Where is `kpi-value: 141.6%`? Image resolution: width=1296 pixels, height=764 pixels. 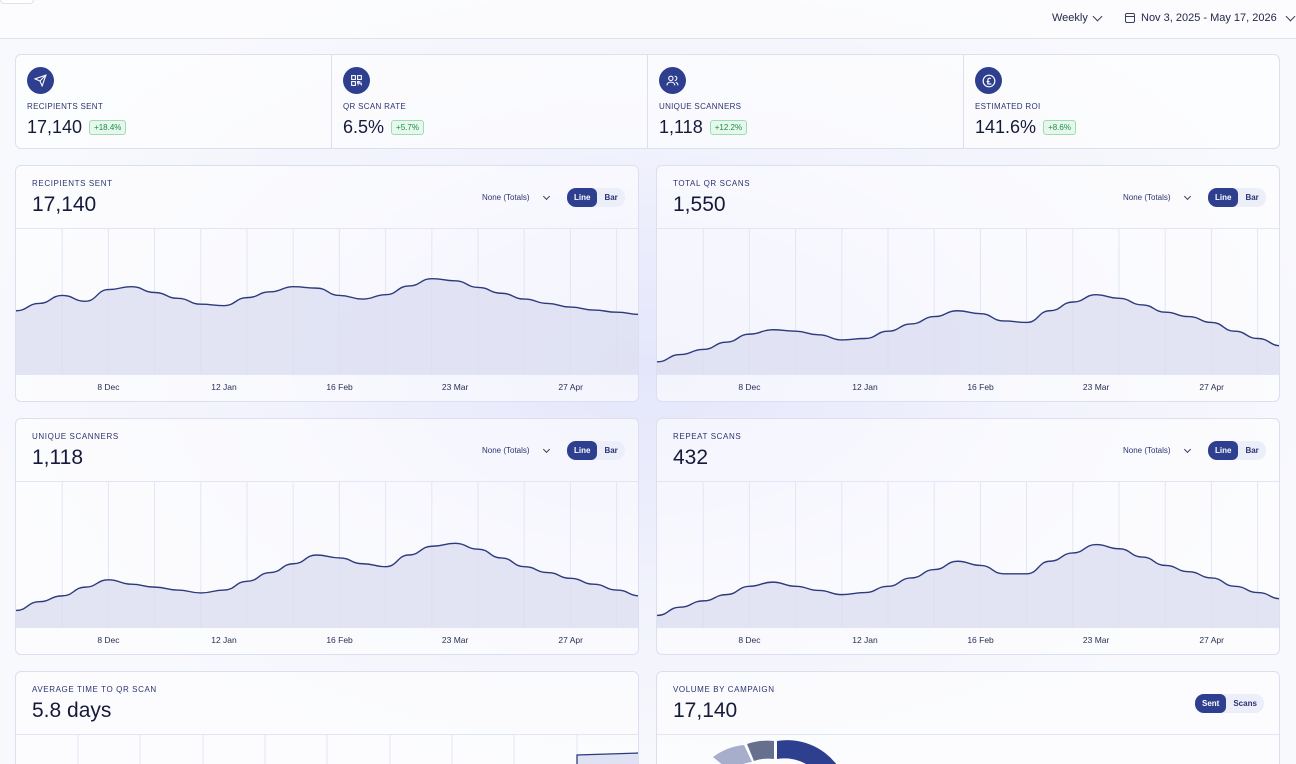
kpi-value: 141.6% is located at coordinates (1006, 127).